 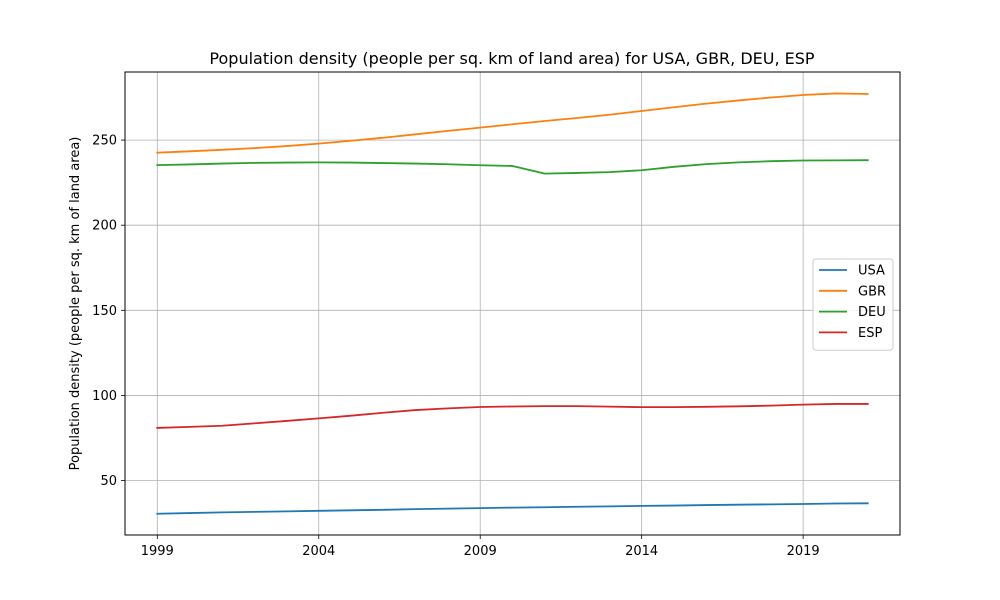 What do you see at coordinates (104, 396) in the screenshot?
I see `y-tick-label: 100` at bounding box center [104, 396].